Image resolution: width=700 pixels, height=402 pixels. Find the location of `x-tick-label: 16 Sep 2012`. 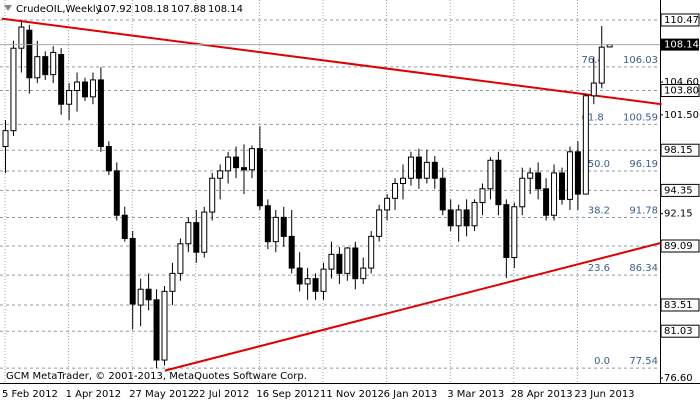

x-tick-label: 16 Sep 2012 is located at coordinates (287, 394).